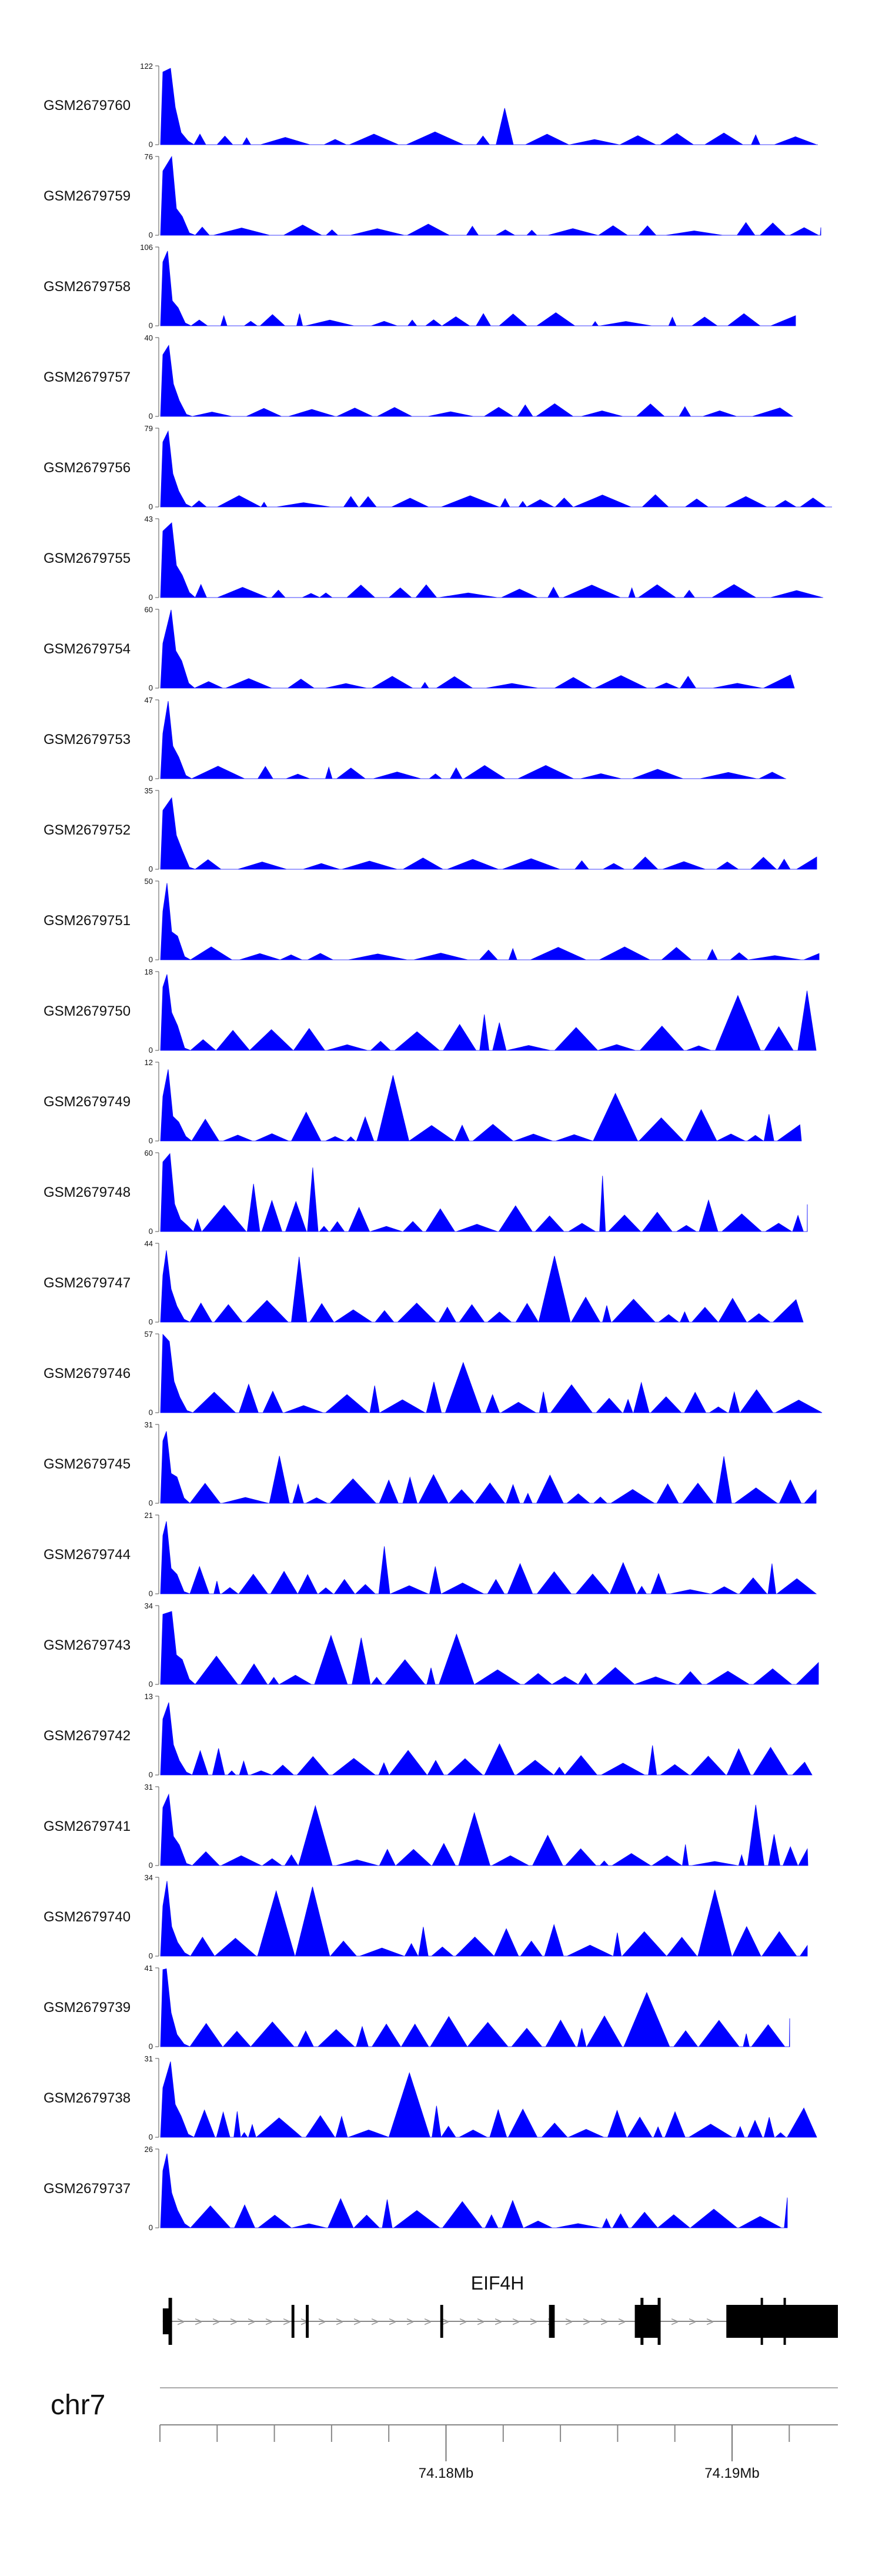  I want to click on track-label: GSM2679760, so click(87, 106).